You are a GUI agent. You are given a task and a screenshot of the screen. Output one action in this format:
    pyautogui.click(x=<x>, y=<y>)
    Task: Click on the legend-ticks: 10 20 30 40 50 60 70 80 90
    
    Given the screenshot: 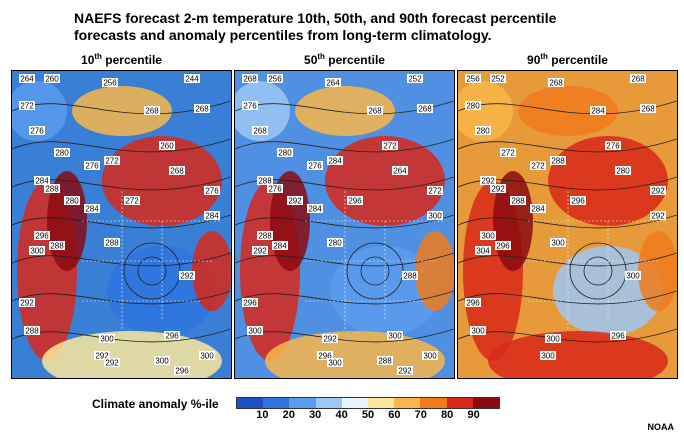 What is the action you would take?
    pyautogui.click(x=368, y=416)
    